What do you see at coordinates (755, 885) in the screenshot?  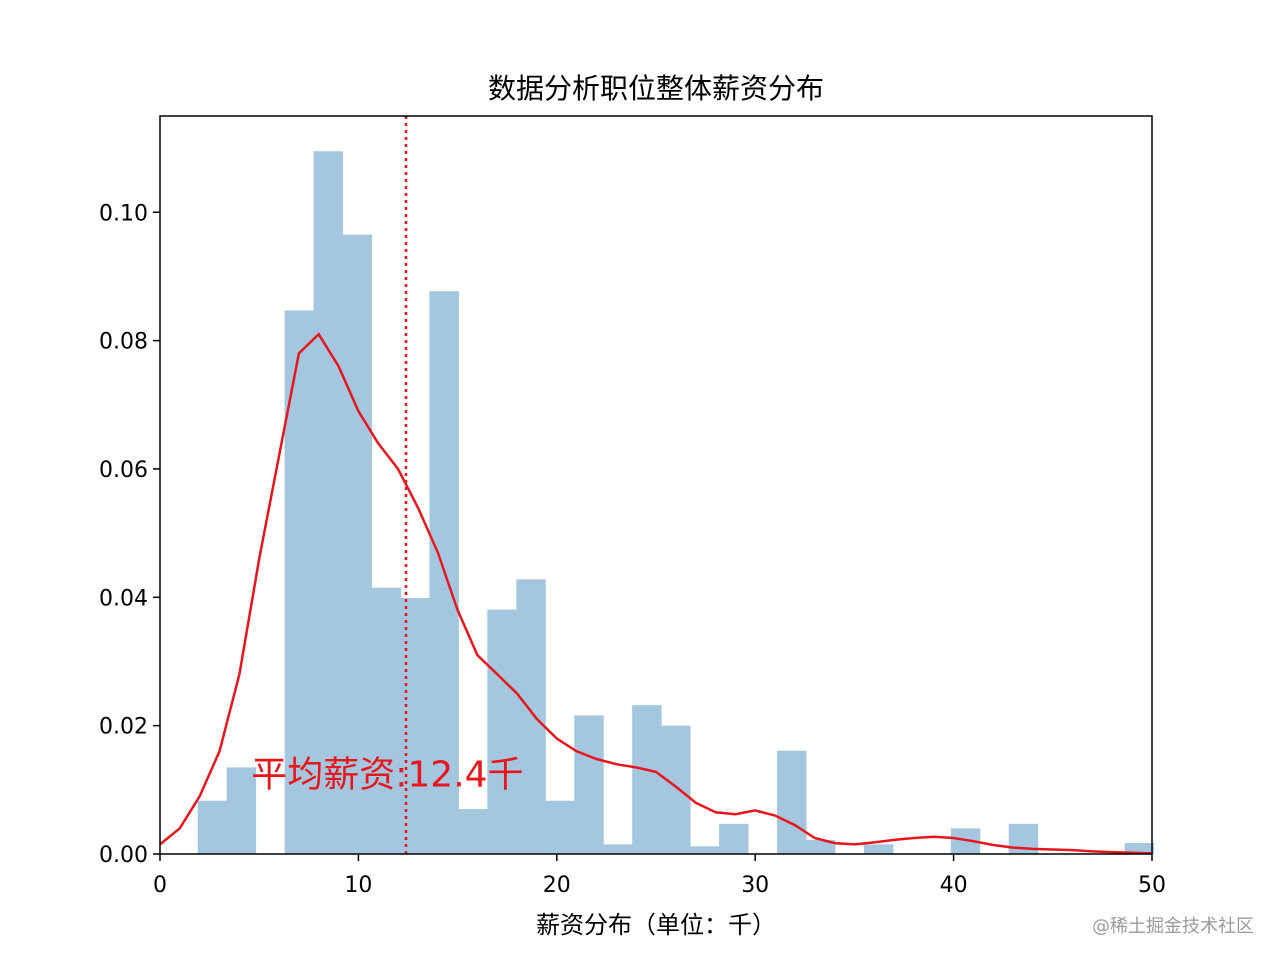 I see `x-tick-label-3: 30` at bounding box center [755, 885].